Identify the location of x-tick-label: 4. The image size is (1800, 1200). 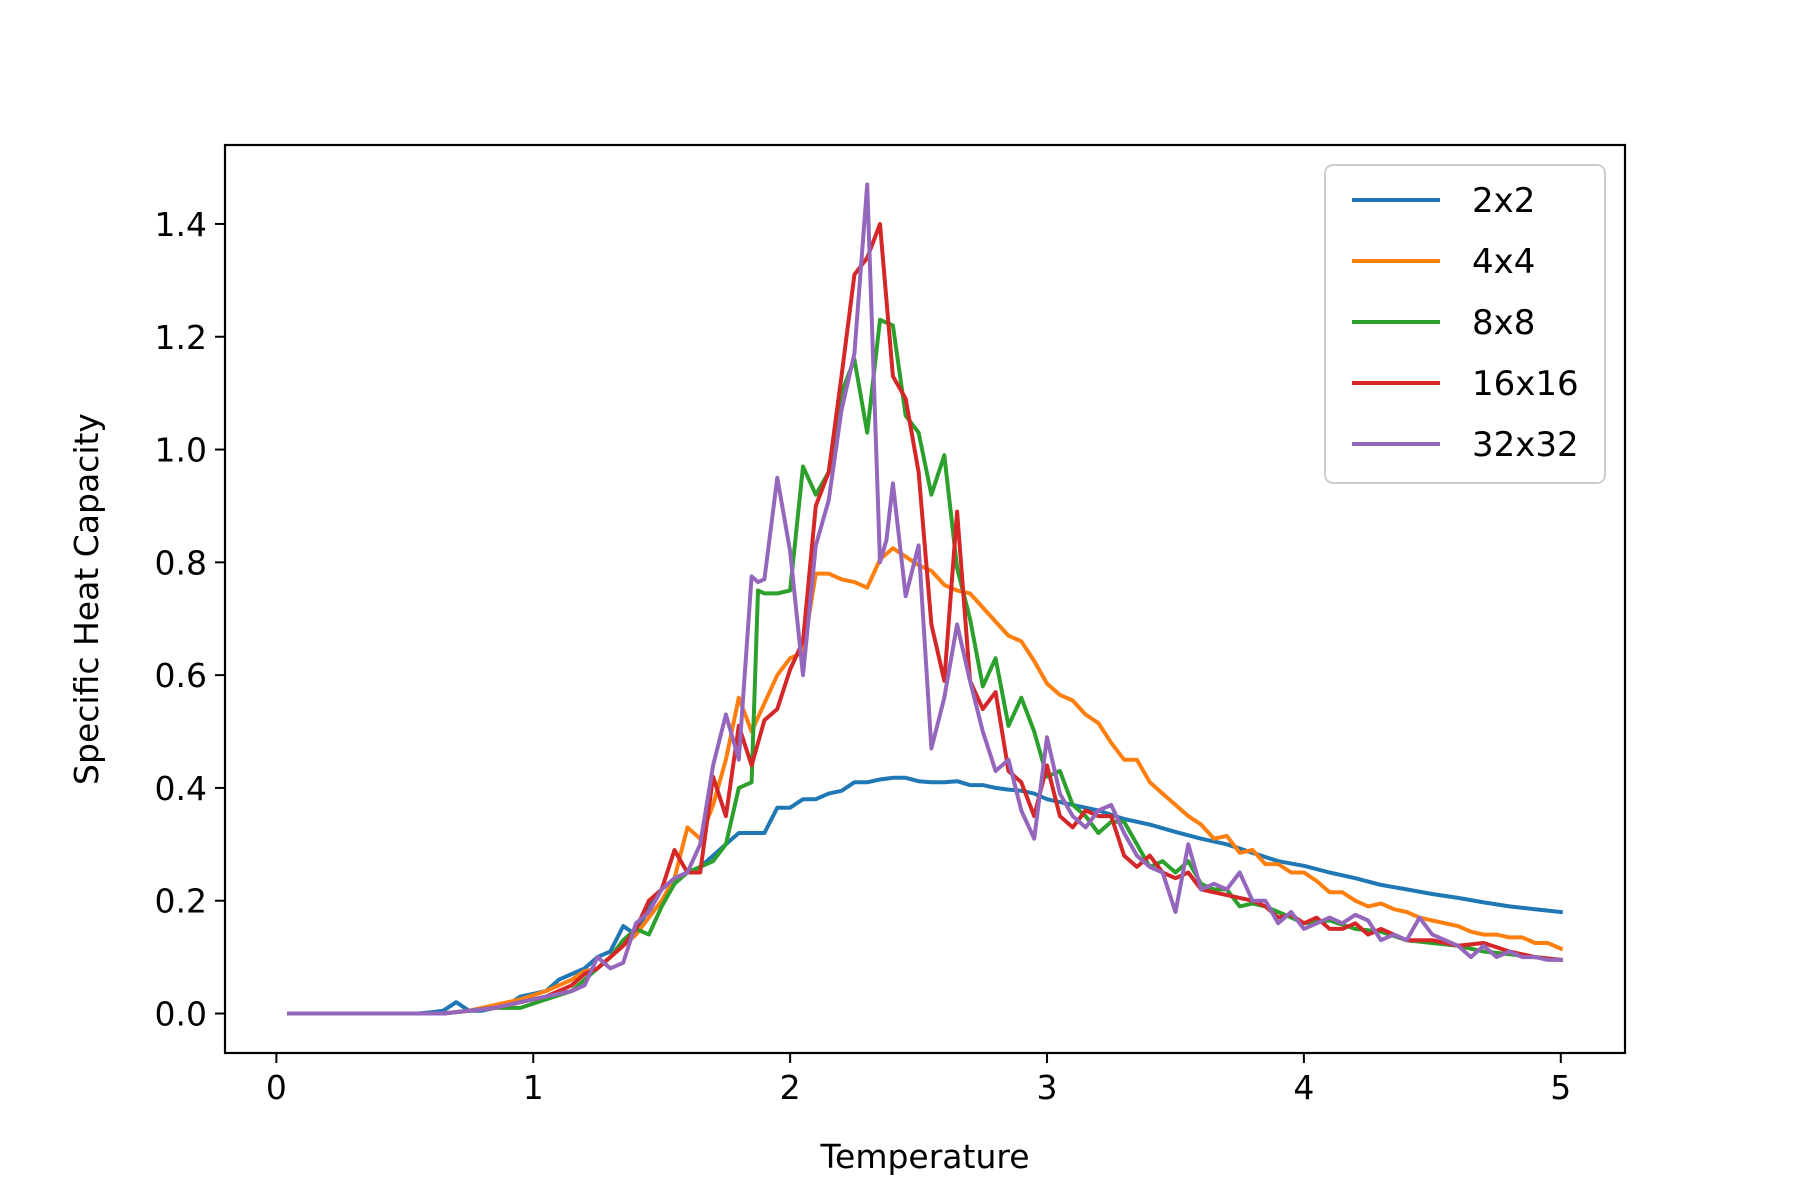
(1303, 1087).